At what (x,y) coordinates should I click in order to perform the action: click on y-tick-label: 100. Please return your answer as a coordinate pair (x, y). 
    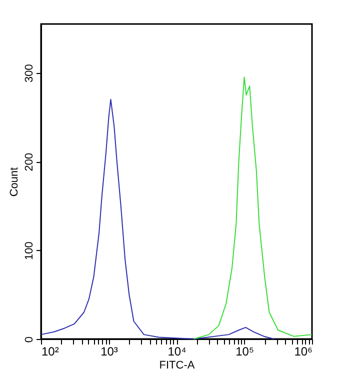
    Looking at the image, I should click on (30, 251).